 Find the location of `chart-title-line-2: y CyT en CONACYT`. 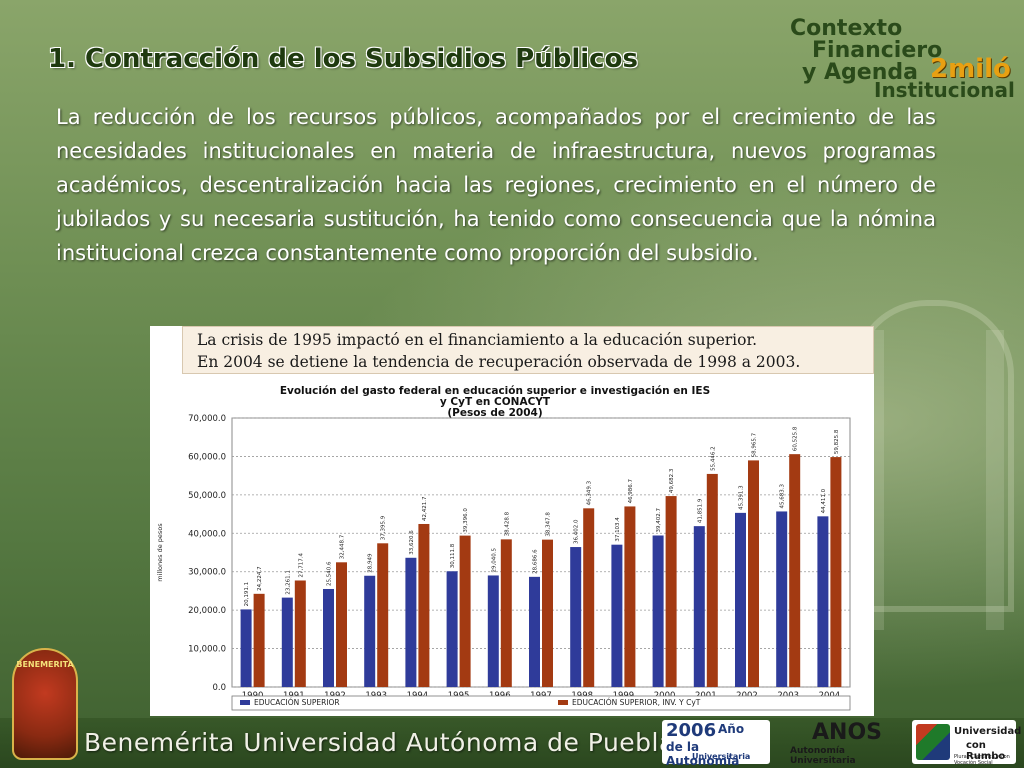

chart-title-line-2: y CyT en CONACYT is located at coordinates (495, 402).